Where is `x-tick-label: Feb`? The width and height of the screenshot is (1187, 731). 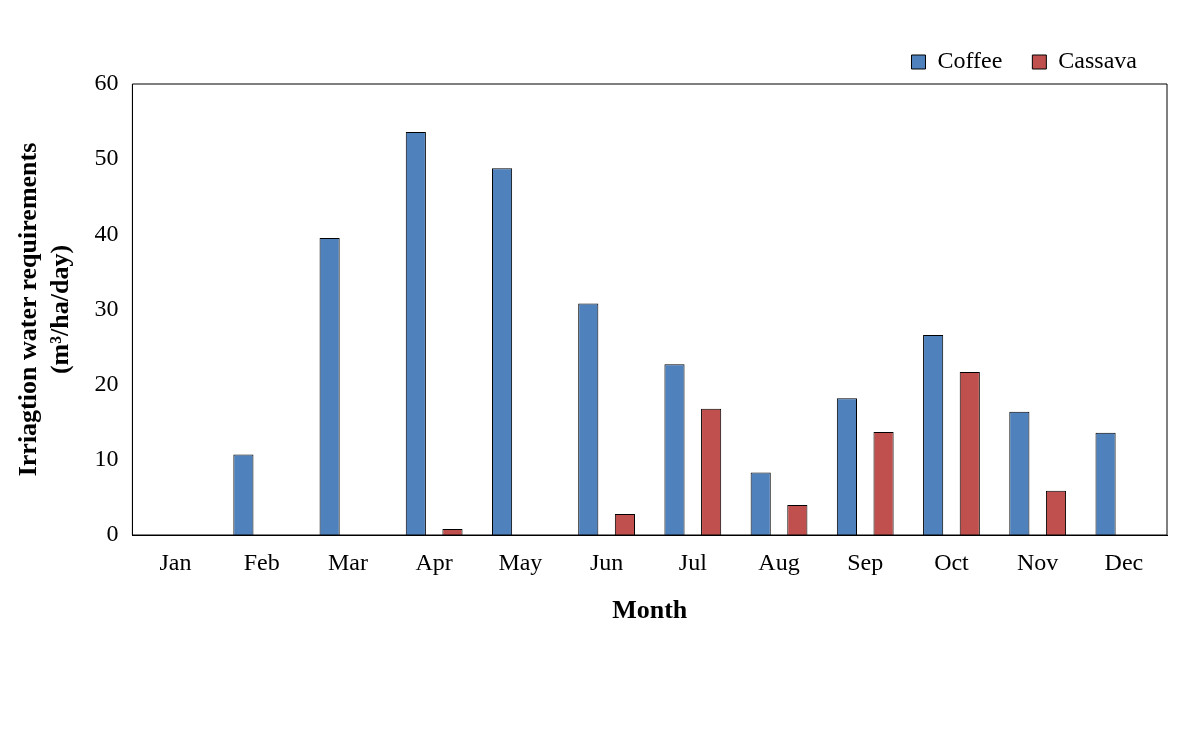
x-tick-label: Feb is located at coordinates (261, 561).